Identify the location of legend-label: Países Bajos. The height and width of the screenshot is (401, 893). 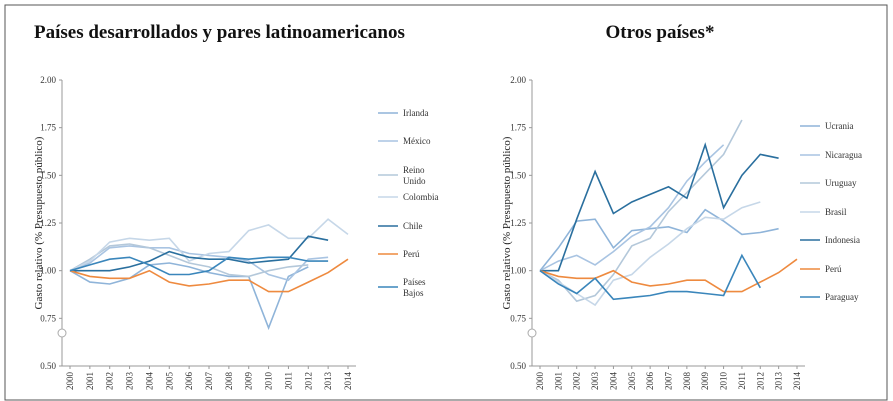
(414, 287).